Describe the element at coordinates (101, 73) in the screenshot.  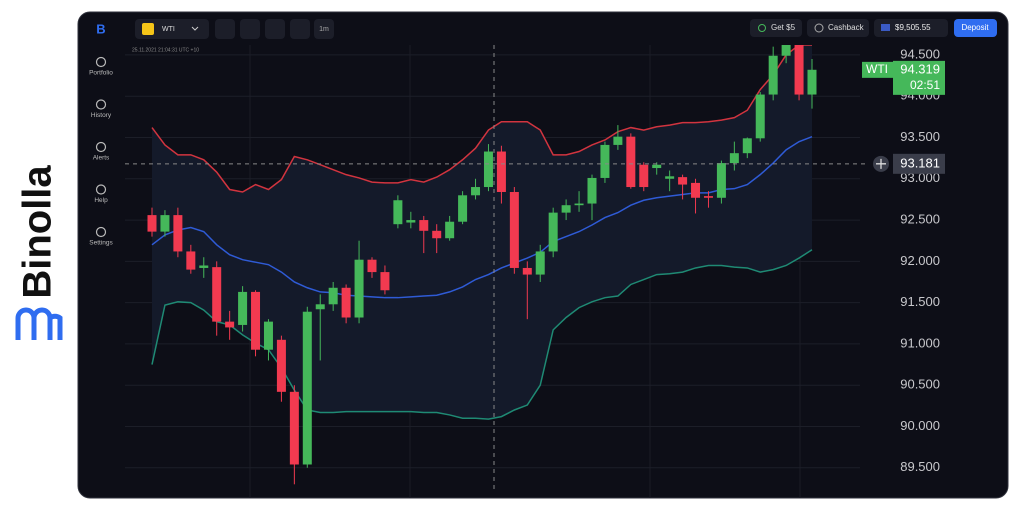
I see `sidebar-label: Portfolio` at that location.